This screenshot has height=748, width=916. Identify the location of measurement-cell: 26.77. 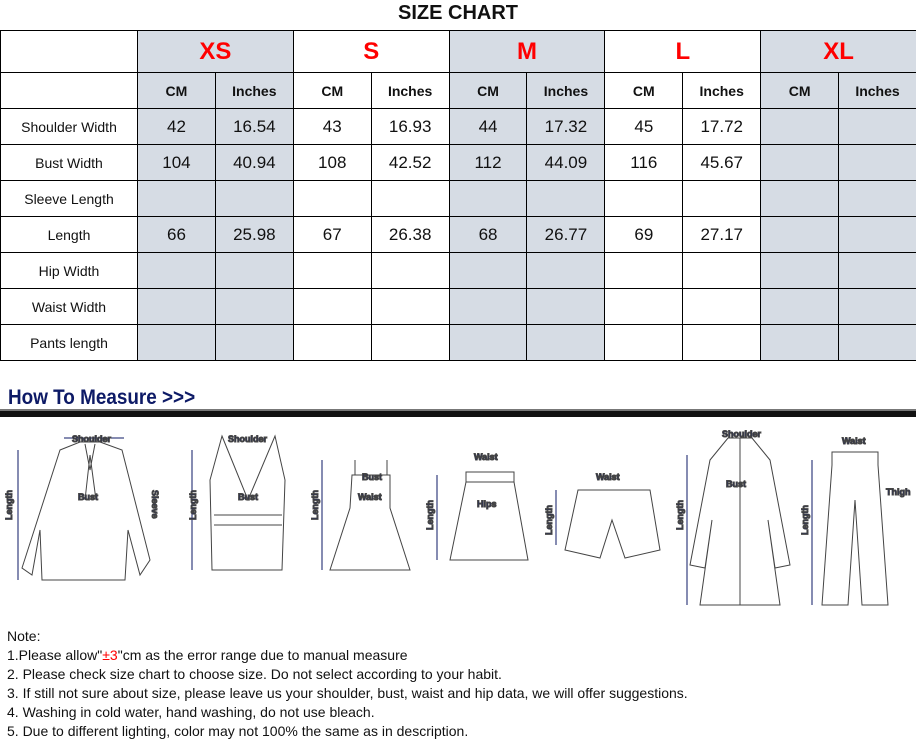
(566, 234).